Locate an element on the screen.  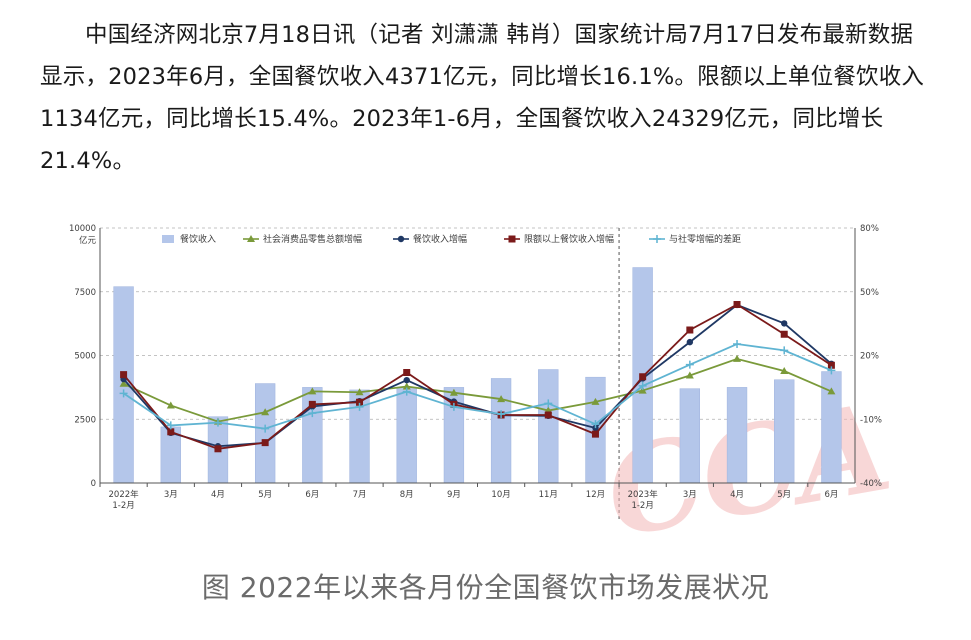
left-tick-label: 10000 is located at coordinates (82, 229).